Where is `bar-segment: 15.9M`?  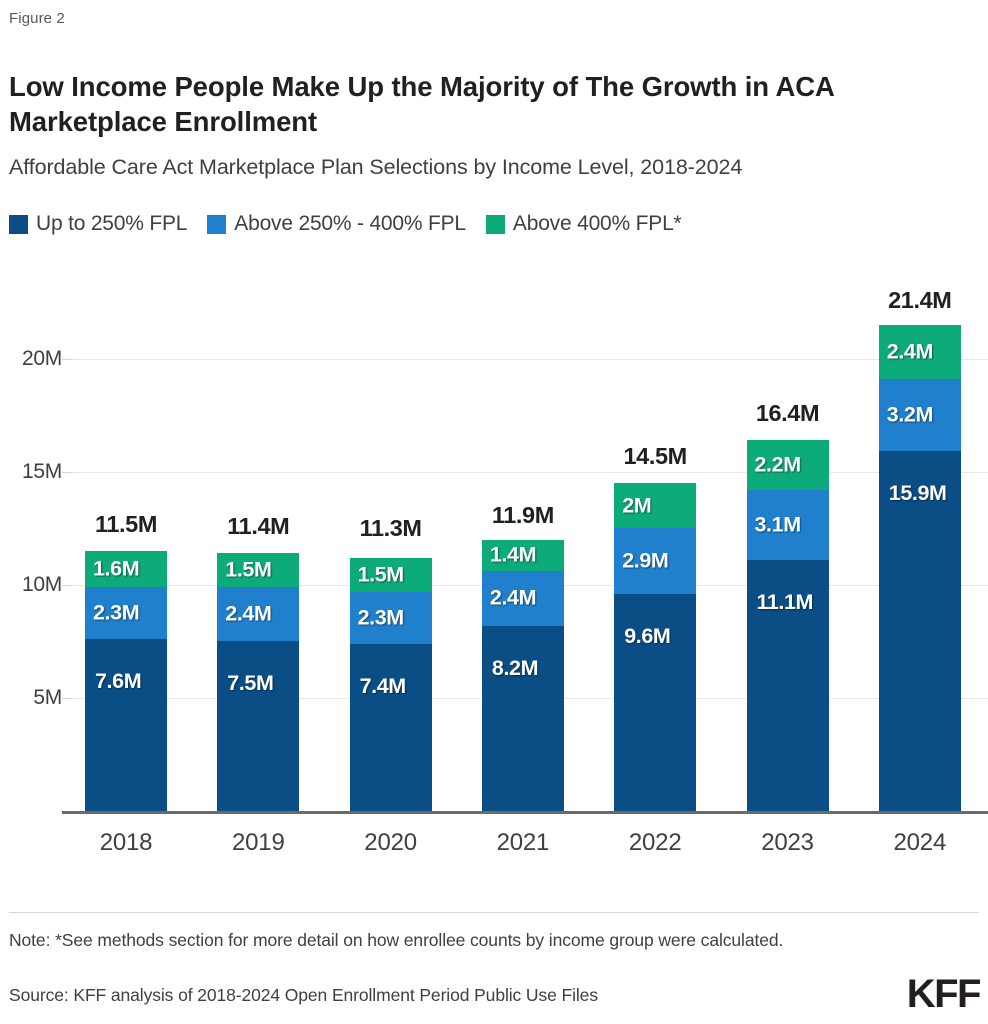 bar-segment: 15.9M is located at coordinates (919, 631).